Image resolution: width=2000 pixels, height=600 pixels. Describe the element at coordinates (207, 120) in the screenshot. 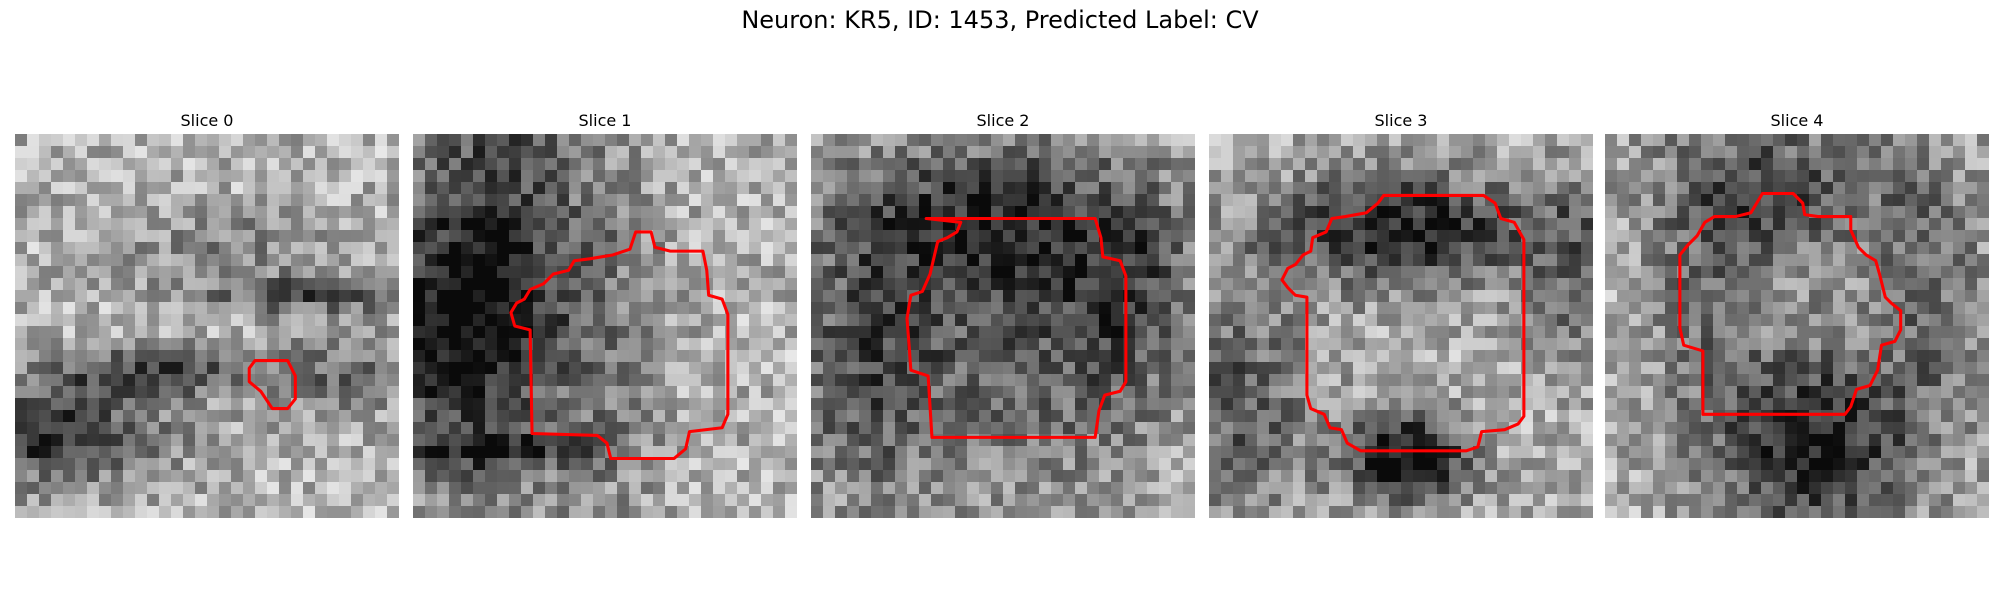

I see `slice-title: Slice 0` at that location.